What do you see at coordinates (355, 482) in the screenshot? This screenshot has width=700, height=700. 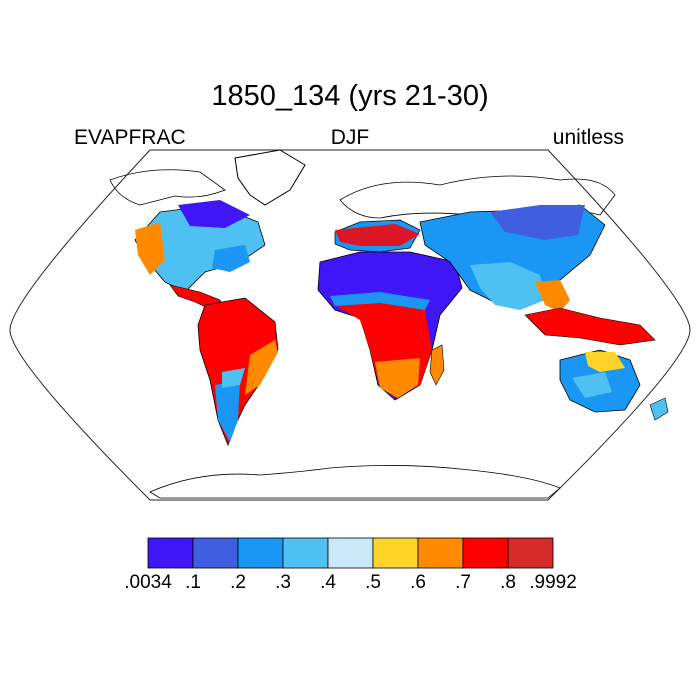 I see `antarctica-outline` at bounding box center [355, 482].